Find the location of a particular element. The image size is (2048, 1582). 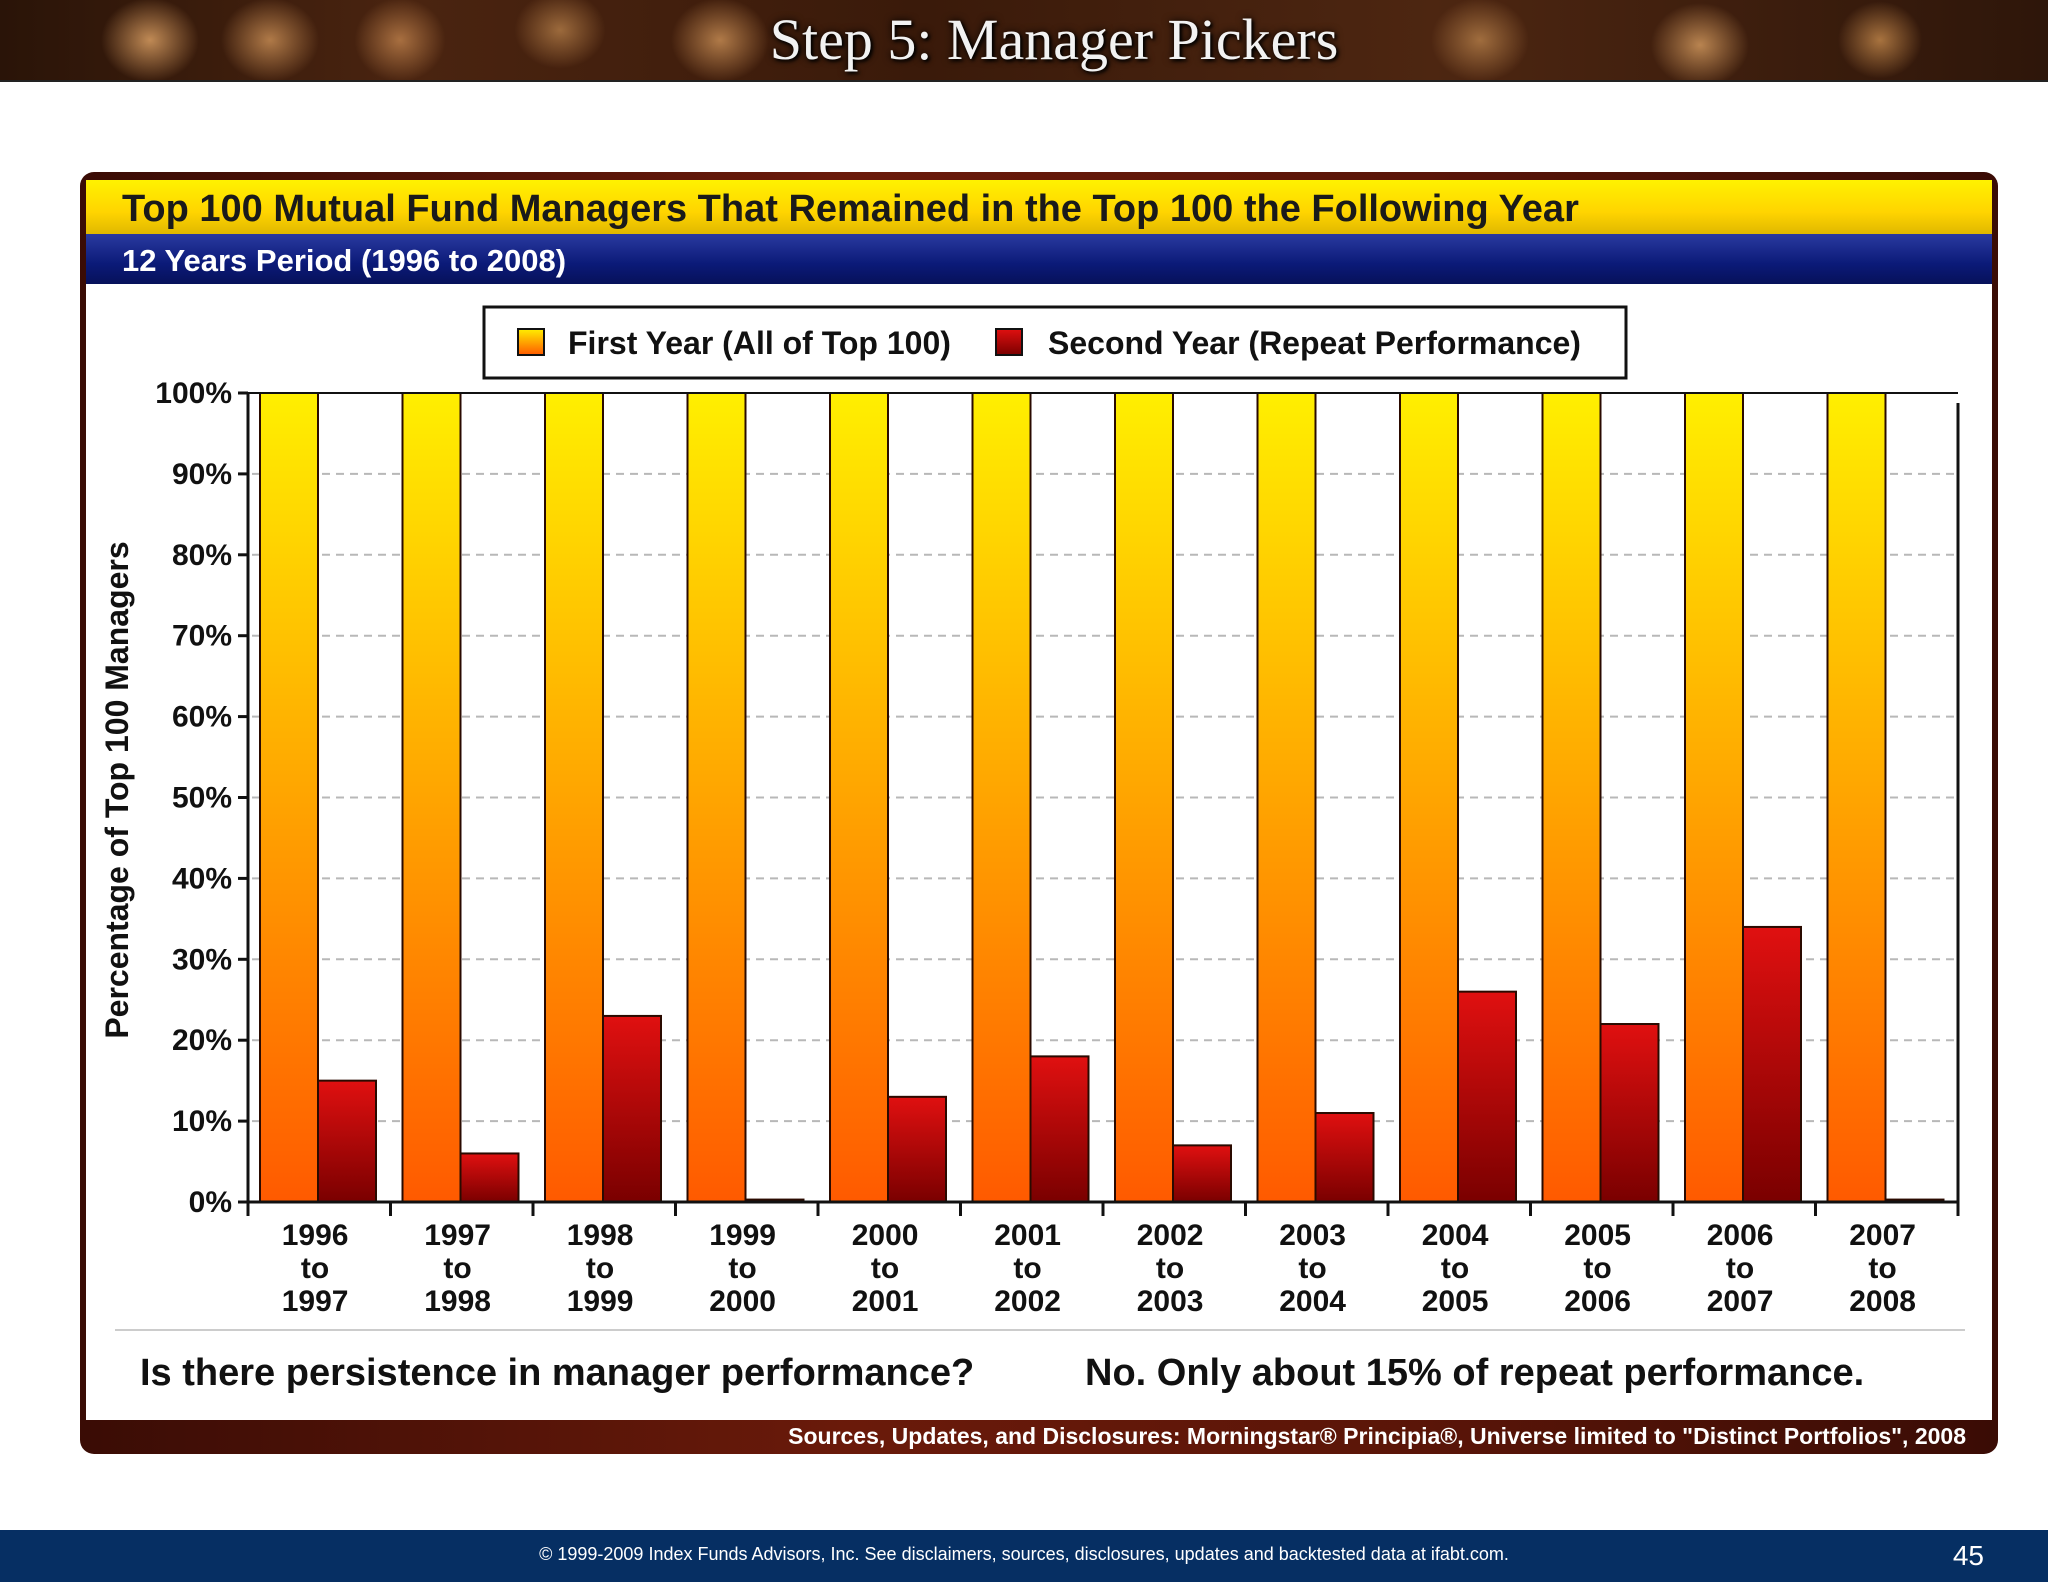

header-banner: Step 5: Manager Pickers is located at coordinates (1024, 41).